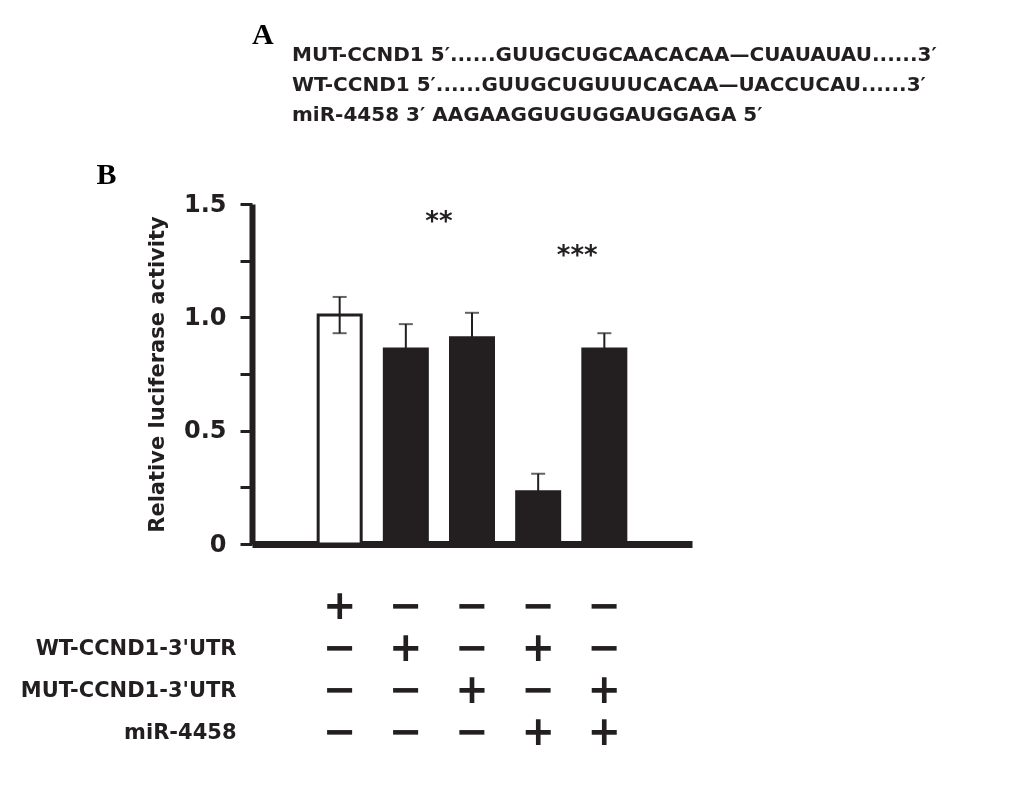  I want to click on y-tick-label: miR-4458, so click(180, 732).